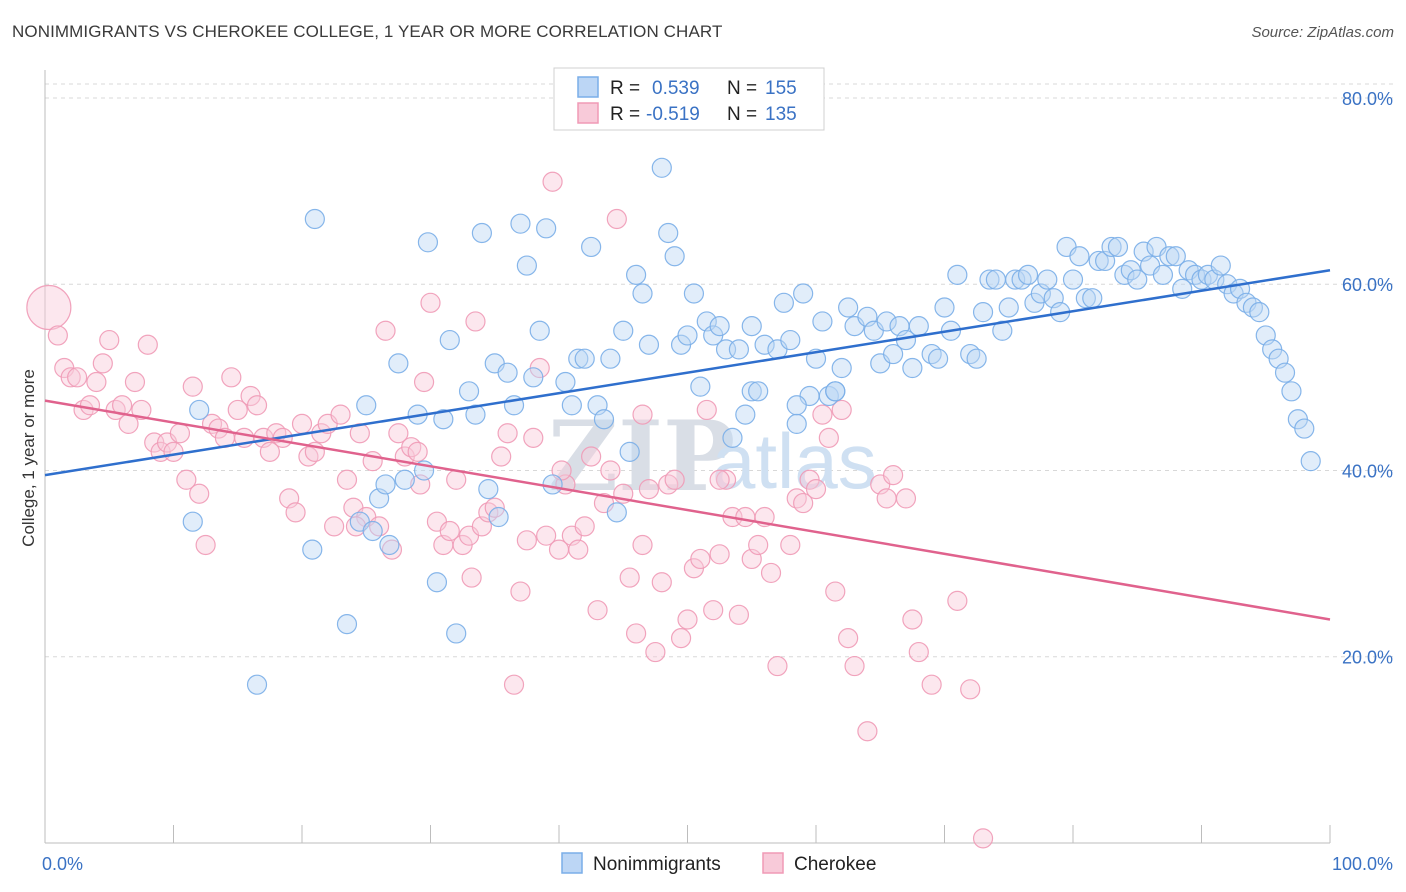 This screenshot has height=892, width=1406. I want to click on legend-swatch-pink, so click(588, 113).